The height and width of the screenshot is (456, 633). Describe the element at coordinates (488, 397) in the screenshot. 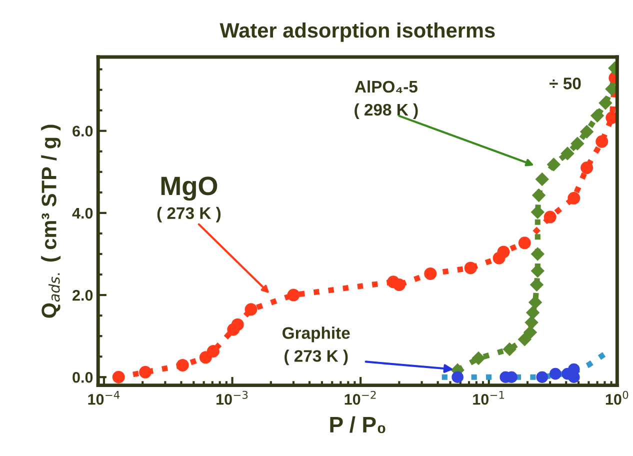

I see `x-tick-label: 10$^{−1}$` at that location.